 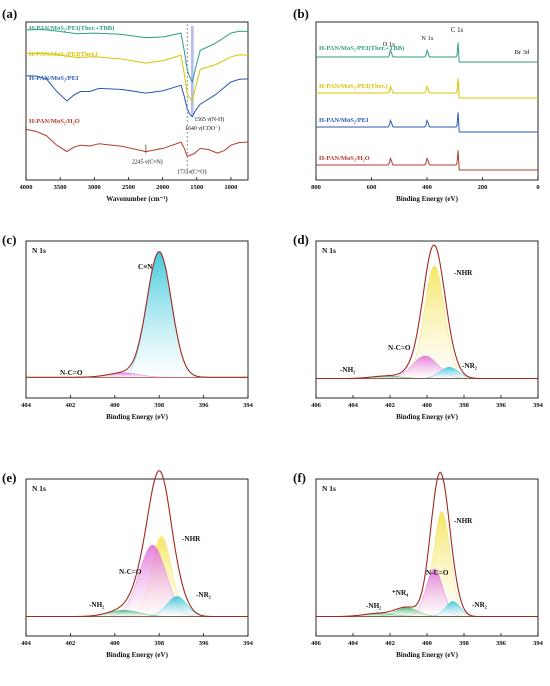 I want to click on x-tick-label: 2500, so click(x=128, y=187).